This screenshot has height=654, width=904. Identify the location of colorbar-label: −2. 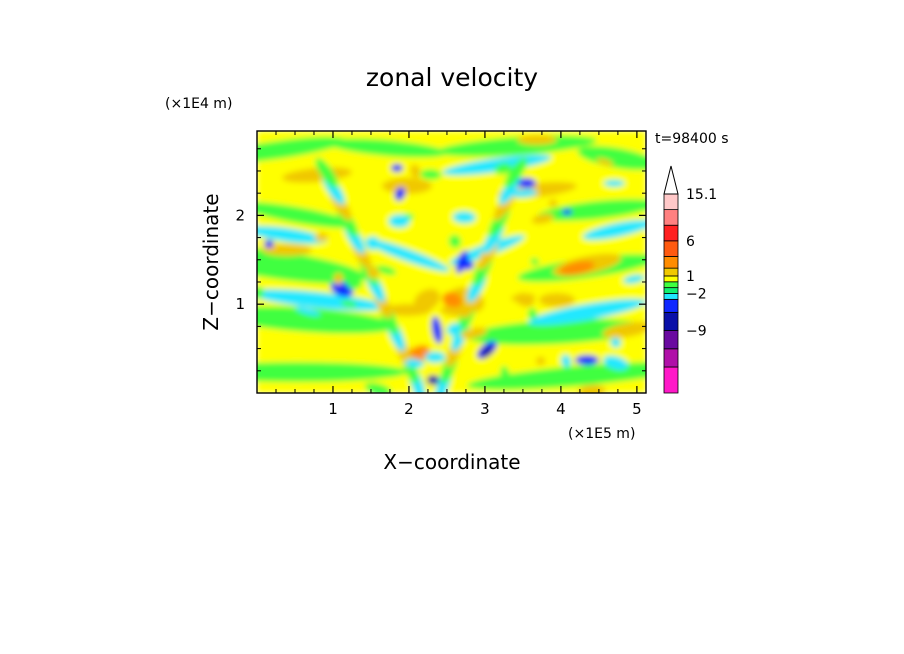
(696, 295).